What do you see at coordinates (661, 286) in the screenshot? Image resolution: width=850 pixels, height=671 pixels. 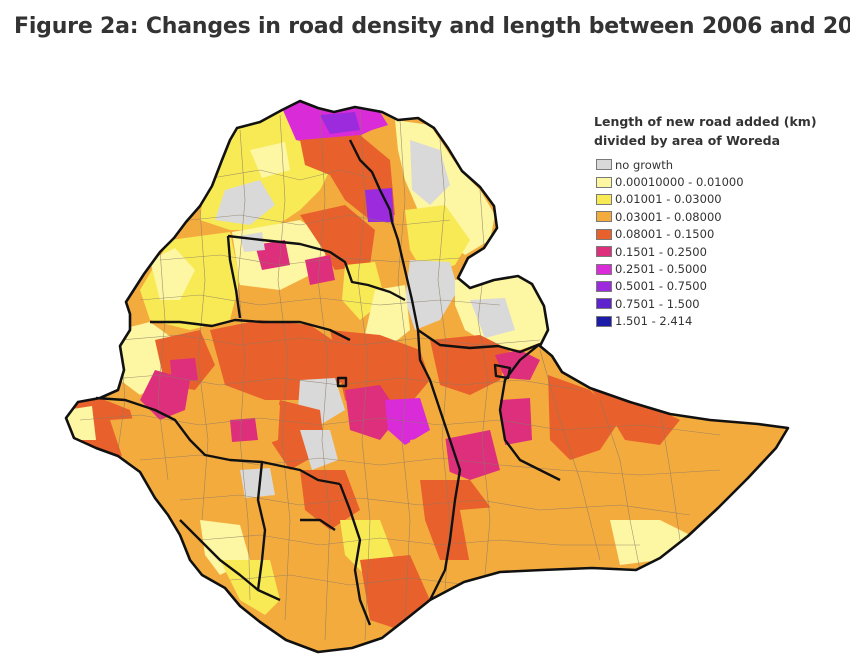 I see `legend-label: 0.5001 - 0.7500` at bounding box center [661, 286].